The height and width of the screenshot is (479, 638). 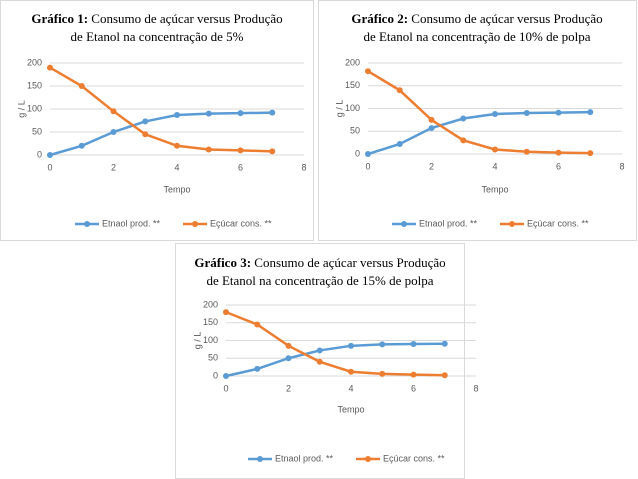 I want to click on title-prefix: Gráfico 1:, so click(x=59, y=18).